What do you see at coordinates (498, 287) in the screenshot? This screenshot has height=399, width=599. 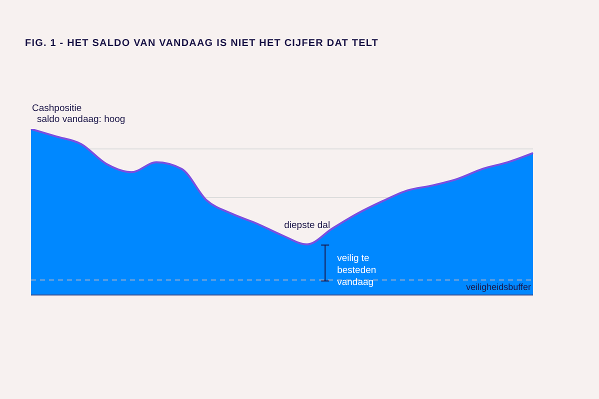 I see `ref-line-label: veiligheidsbuffer` at bounding box center [498, 287].